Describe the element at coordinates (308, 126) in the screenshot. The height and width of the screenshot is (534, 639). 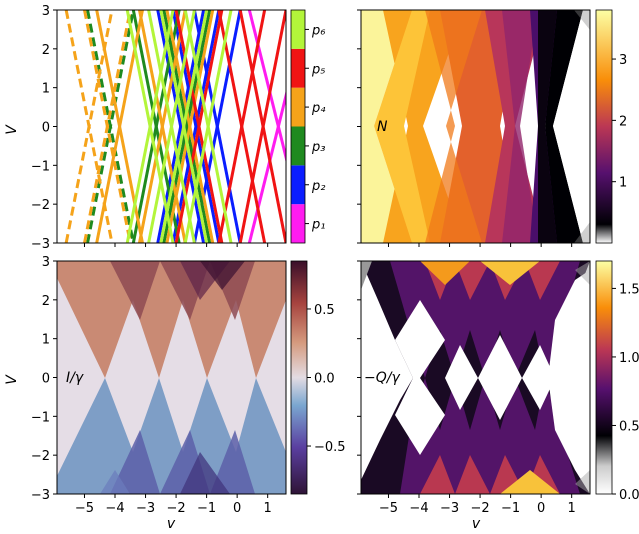
I see `p-legend-colorbar: p₁ p₂ p₃ p₄ p₅ p₆` at that location.